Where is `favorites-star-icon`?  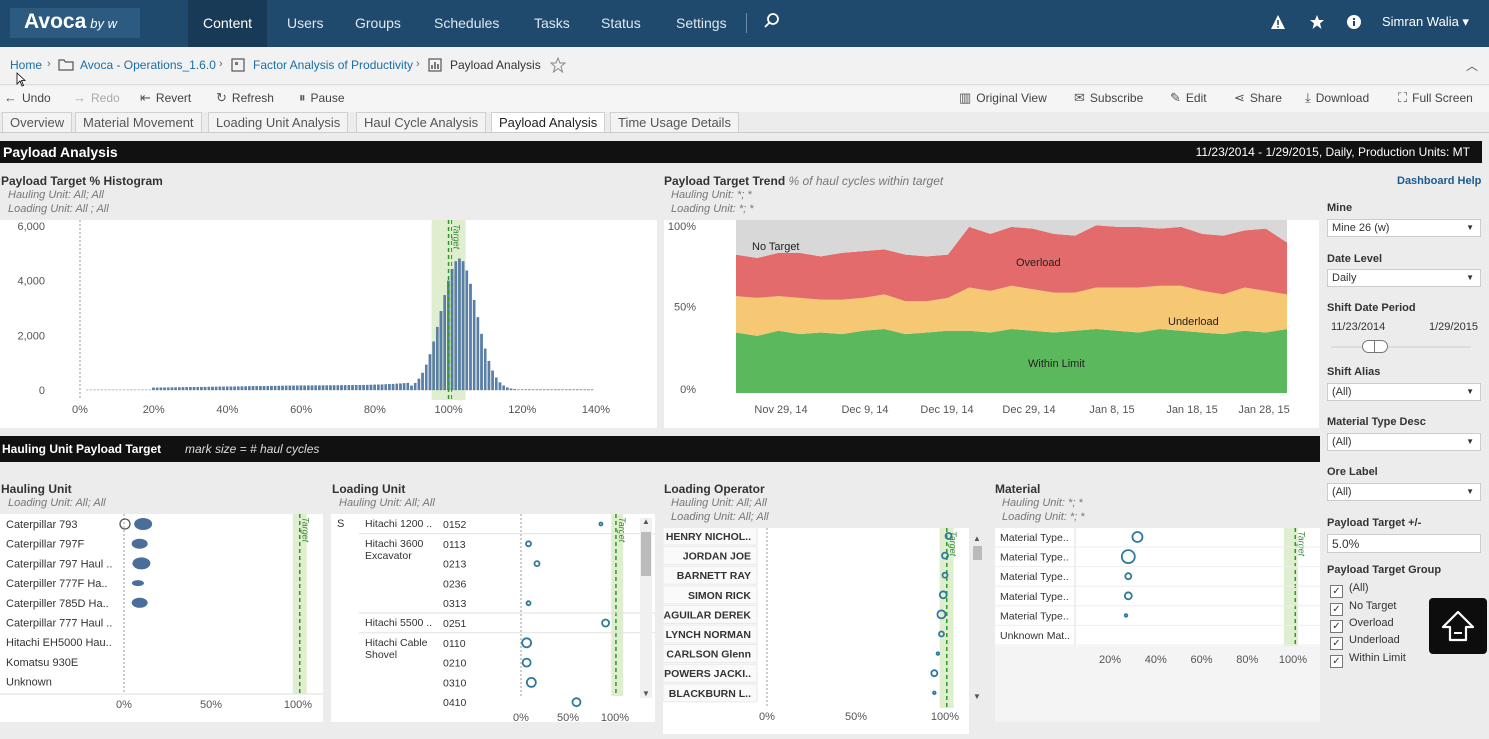 favorites-star-icon is located at coordinates (1317, 24).